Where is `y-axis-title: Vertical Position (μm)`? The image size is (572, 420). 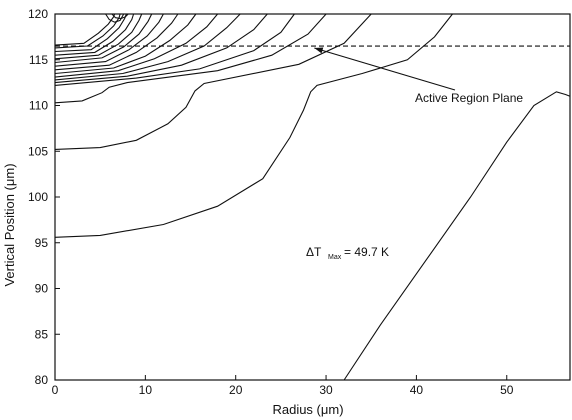
y-axis-title: Vertical Position (μm) is located at coordinates (9, 224).